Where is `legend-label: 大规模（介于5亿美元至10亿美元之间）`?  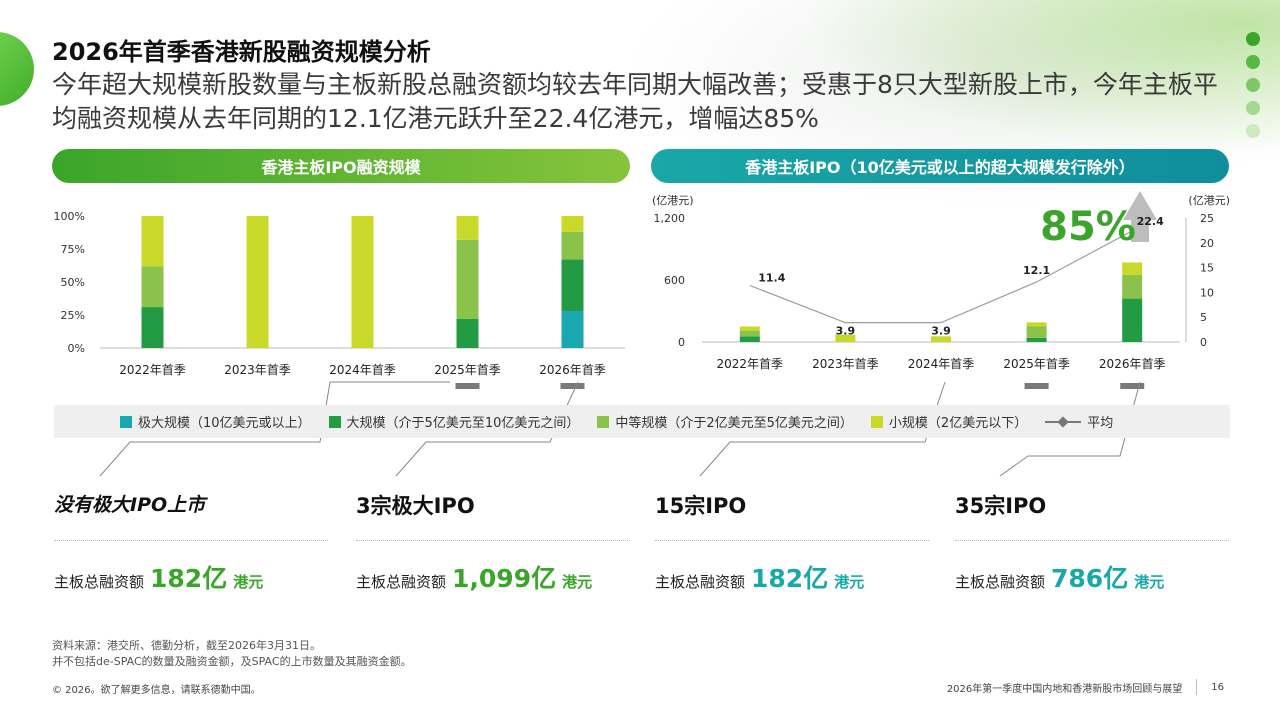
legend-label: 大规模（介于5亿美元至10亿美元之间） is located at coordinates (463, 423).